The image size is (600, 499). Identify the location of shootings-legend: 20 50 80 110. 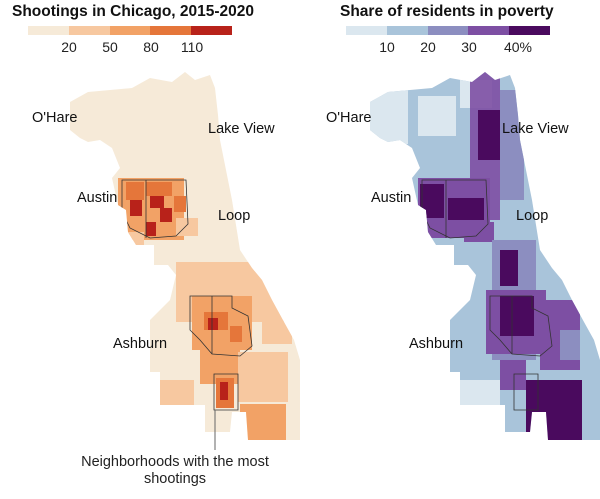
(130, 40).